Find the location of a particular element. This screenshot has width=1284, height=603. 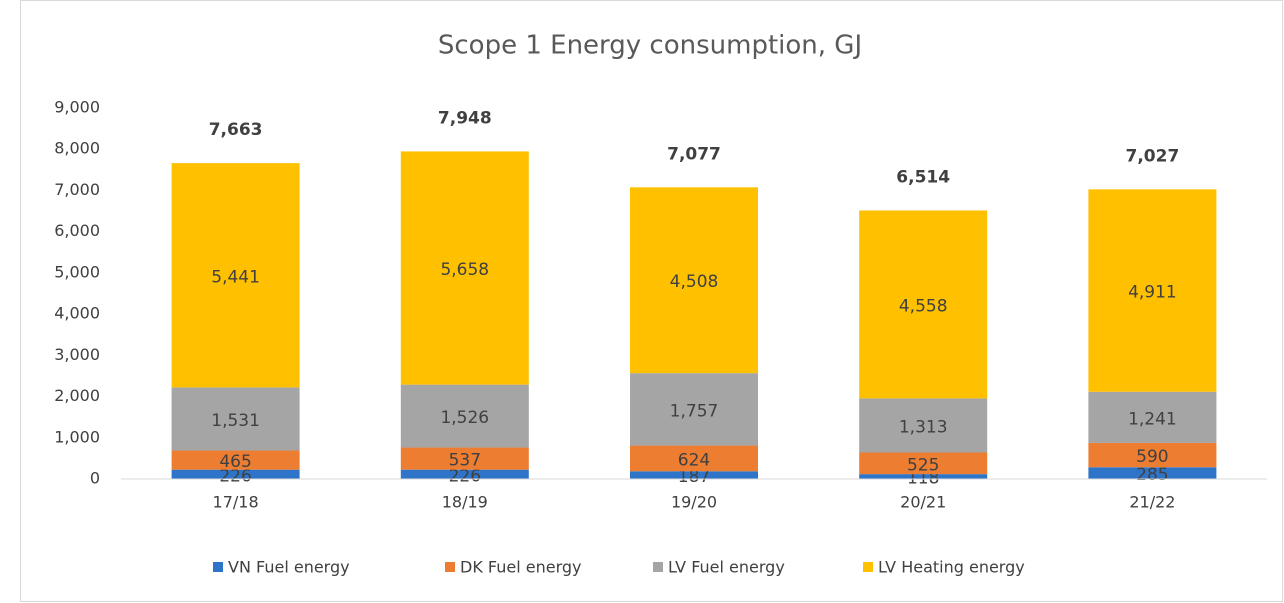

data-label: 537 is located at coordinates (465, 461).